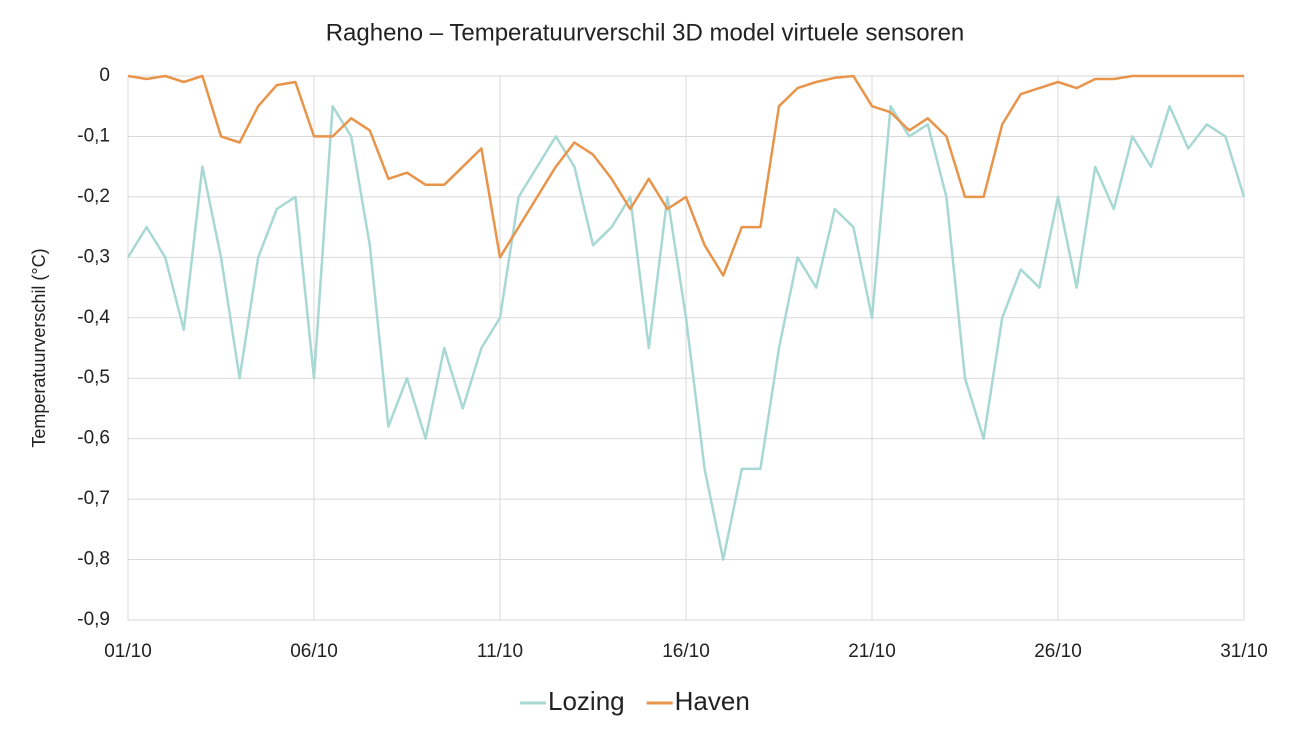 This screenshot has width=1291, height=738. Describe the element at coordinates (586, 701) in the screenshot. I see `legend-label: Lozing` at that location.